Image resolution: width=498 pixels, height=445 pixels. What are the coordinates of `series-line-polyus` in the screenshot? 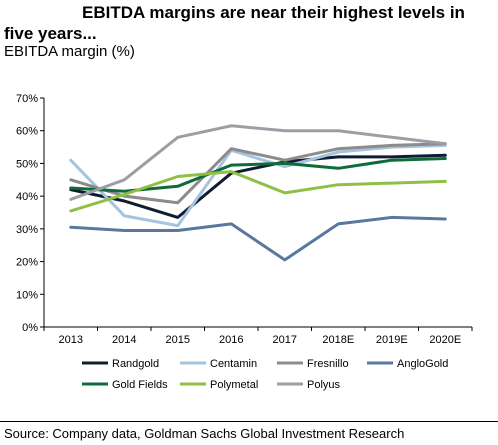 It's located at (258, 162).